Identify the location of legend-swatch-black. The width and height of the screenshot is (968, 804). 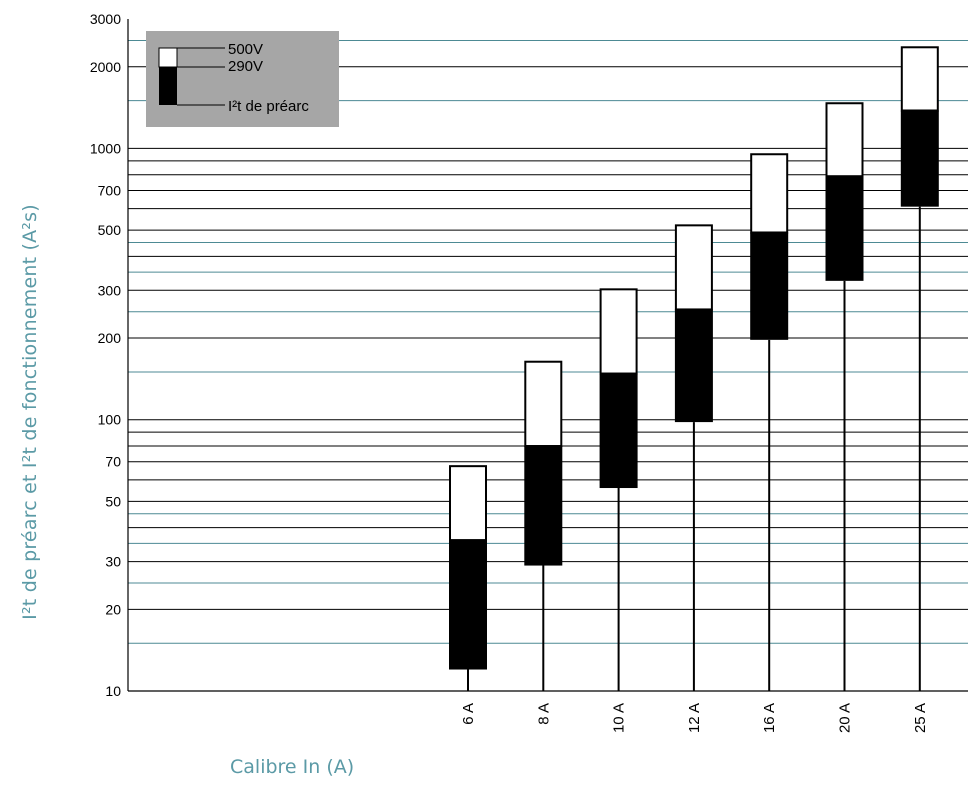
(168, 86).